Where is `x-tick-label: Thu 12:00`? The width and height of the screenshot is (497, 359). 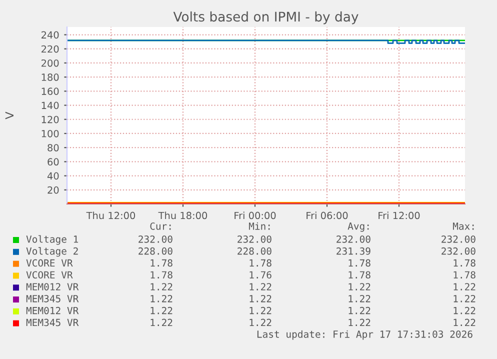
x-tick-label: Thu 12:00 is located at coordinates (111, 216).